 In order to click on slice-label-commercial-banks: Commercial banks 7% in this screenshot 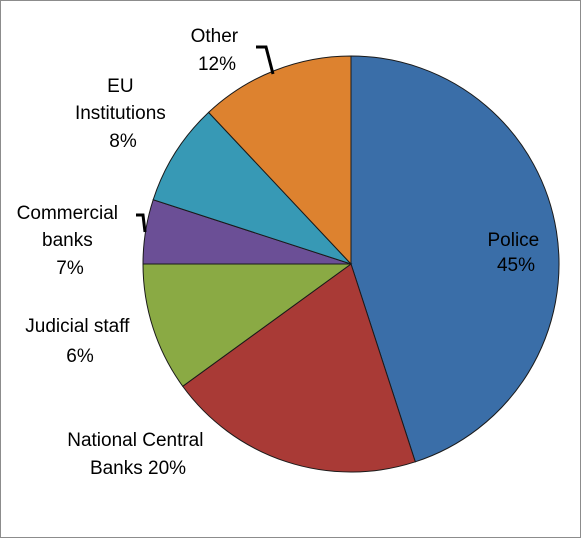, I will do `click(70, 241)`.